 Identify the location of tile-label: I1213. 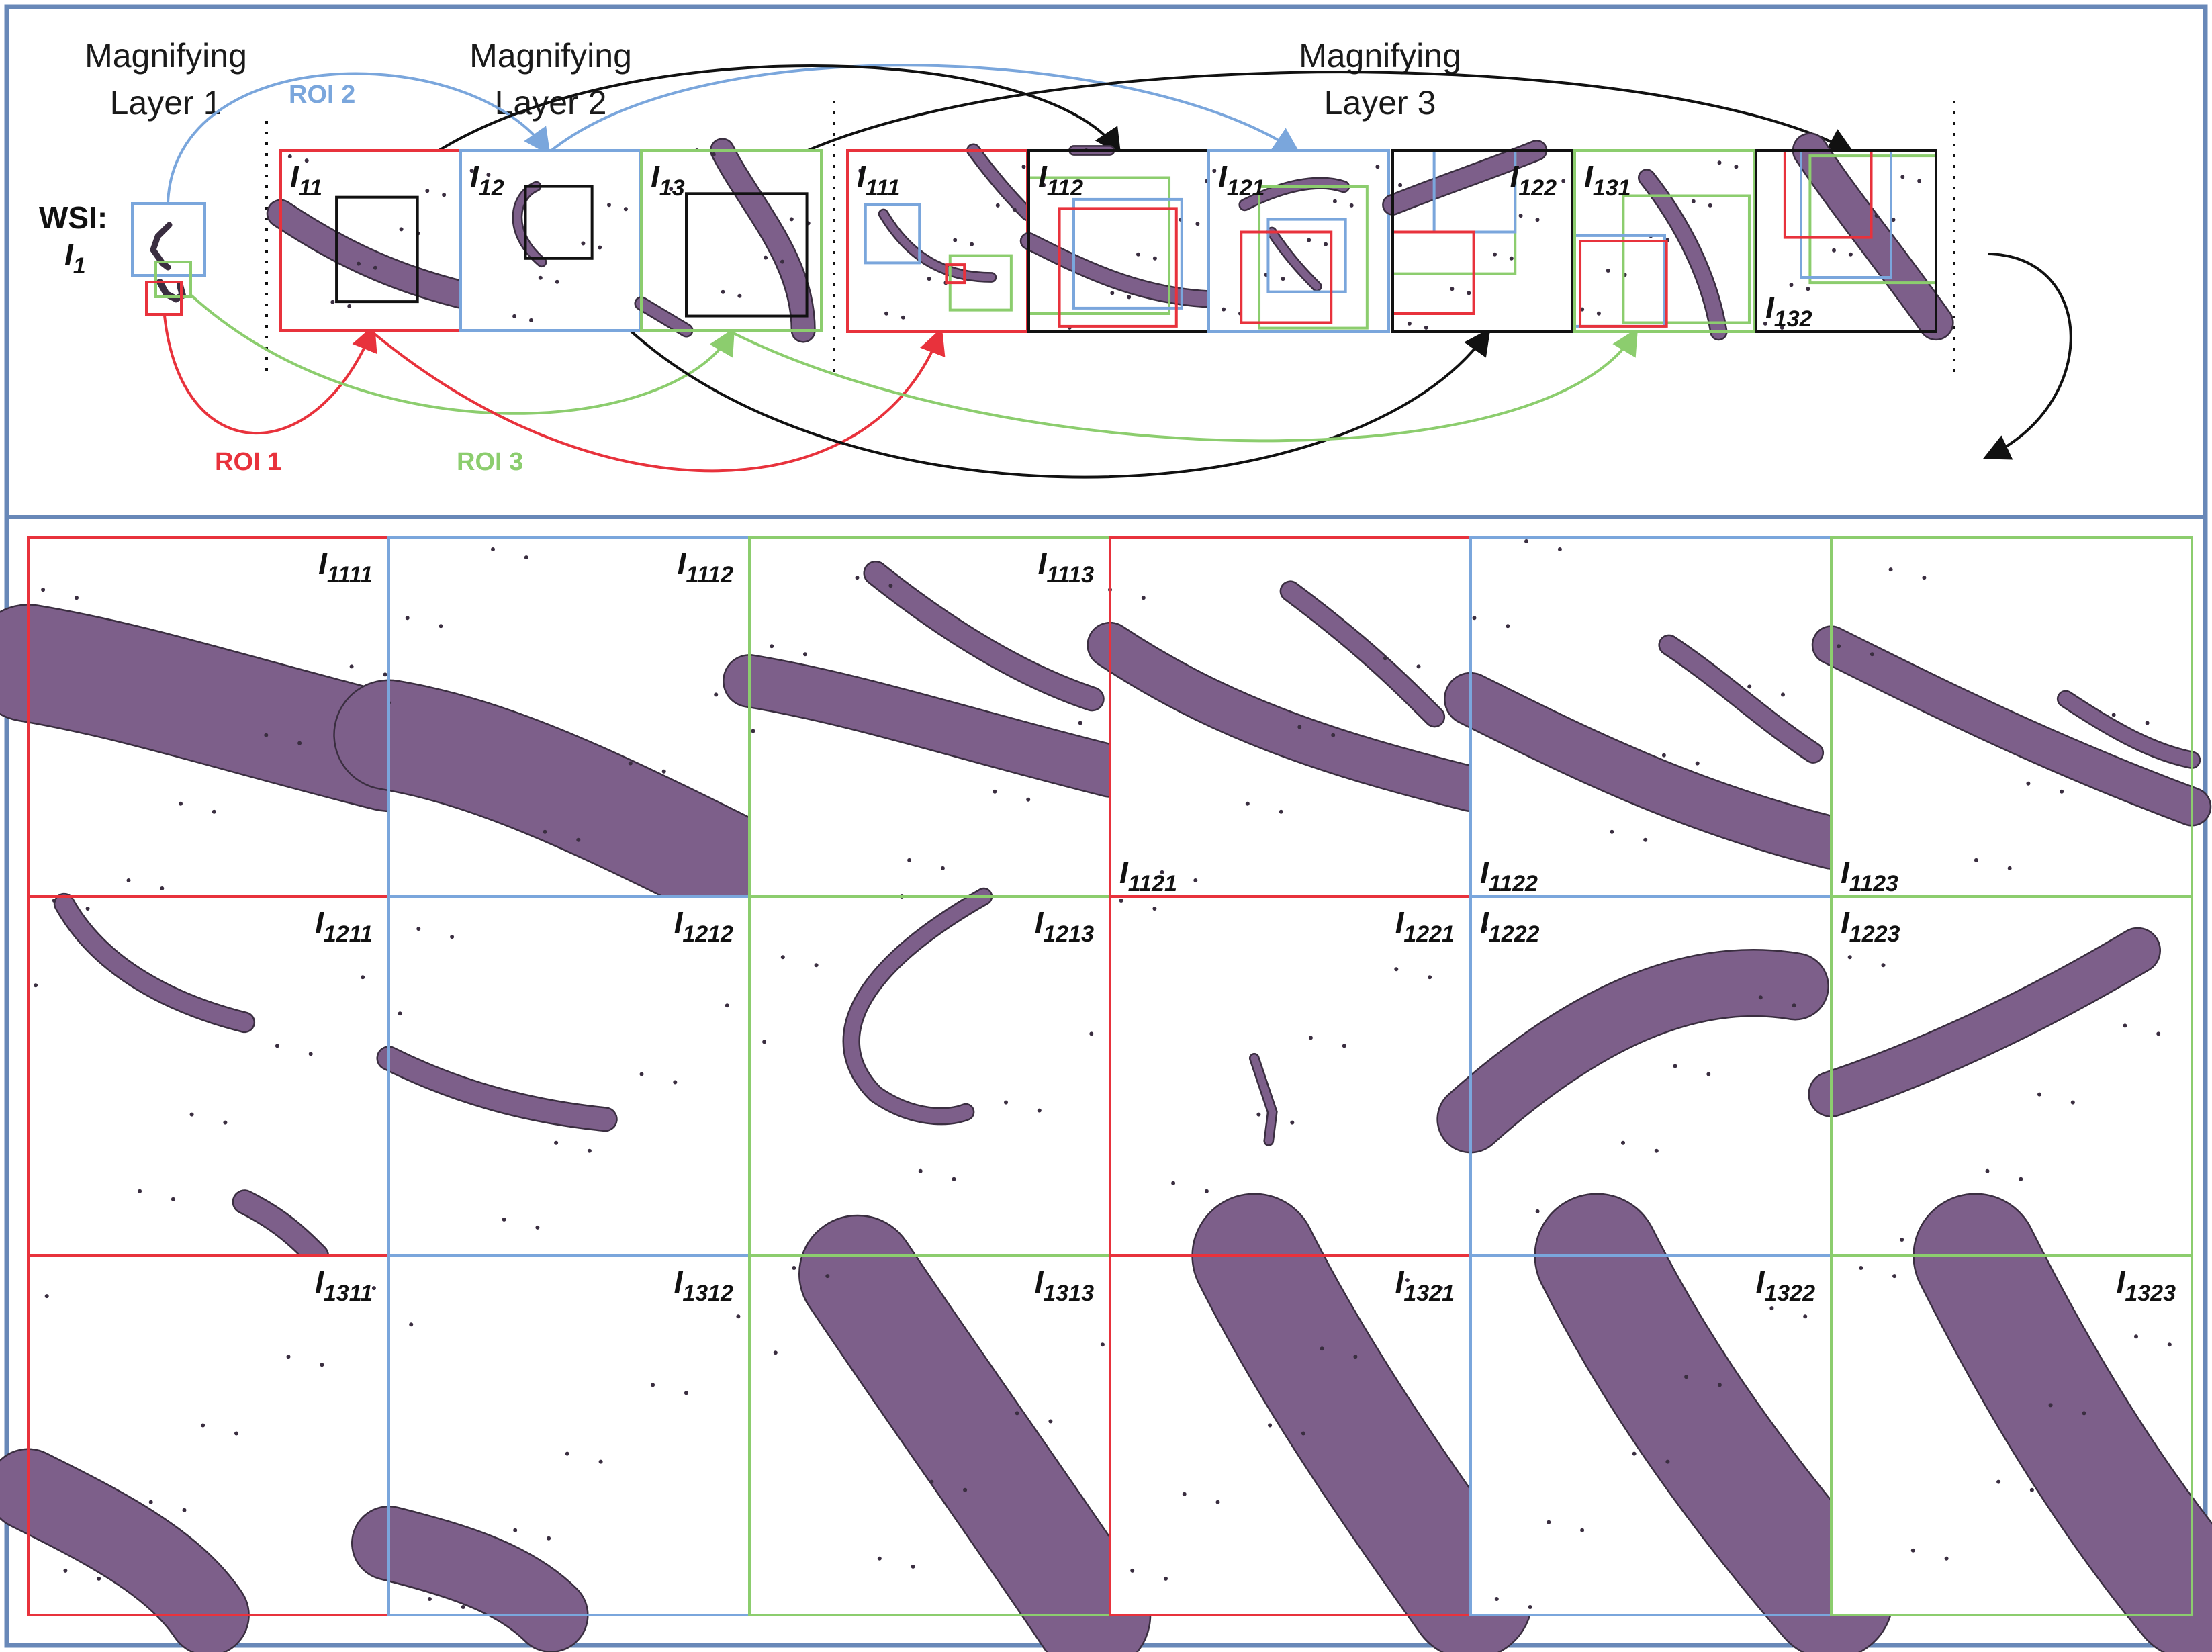
(1065, 926).